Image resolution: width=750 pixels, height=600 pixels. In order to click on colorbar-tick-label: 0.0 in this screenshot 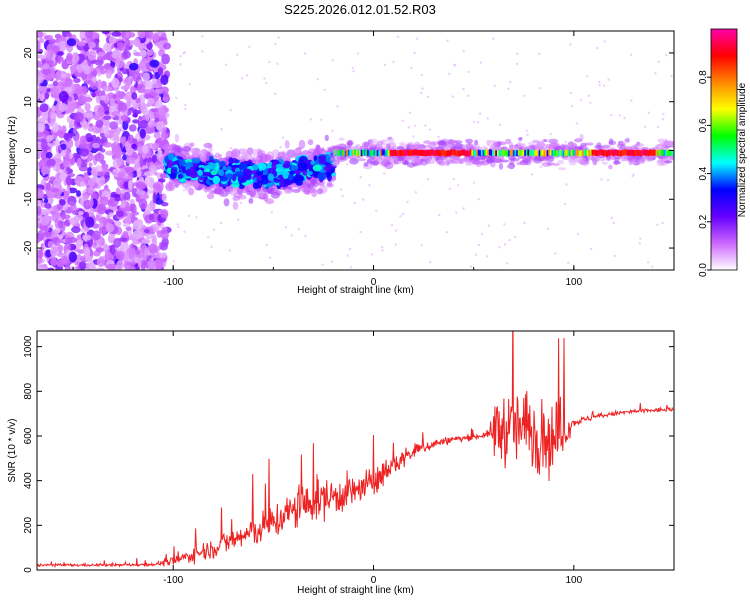, I will do `click(703, 270)`.